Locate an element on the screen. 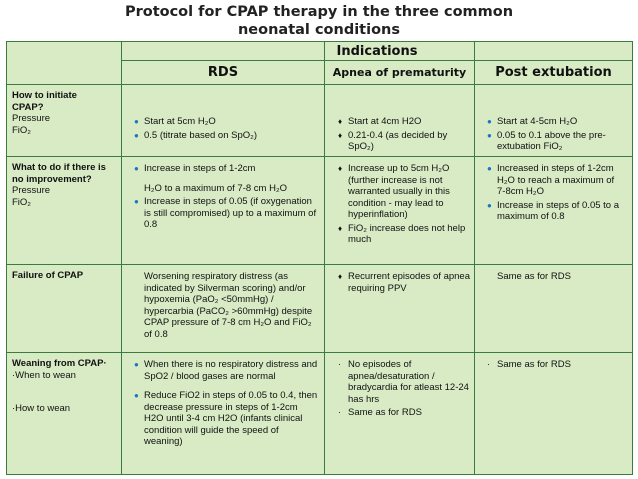 The image size is (638, 479). column-header-rds: RDS is located at coordinates (223, 72).